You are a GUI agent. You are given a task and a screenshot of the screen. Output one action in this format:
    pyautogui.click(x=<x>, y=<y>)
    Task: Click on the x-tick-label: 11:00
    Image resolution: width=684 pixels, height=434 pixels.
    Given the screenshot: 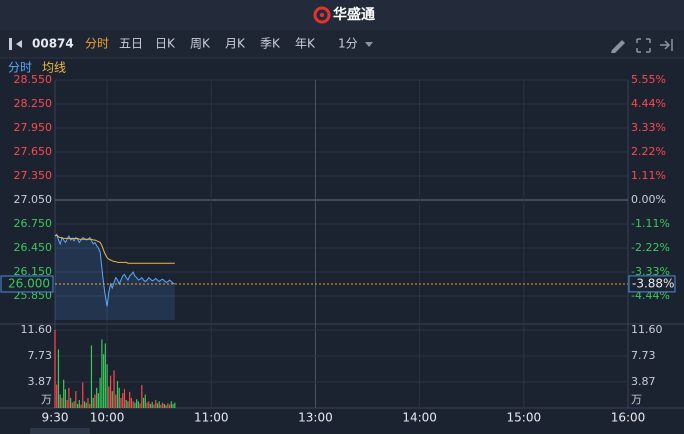 What is the action you would take?
    pyautogui.click(x=211, y=418)
    